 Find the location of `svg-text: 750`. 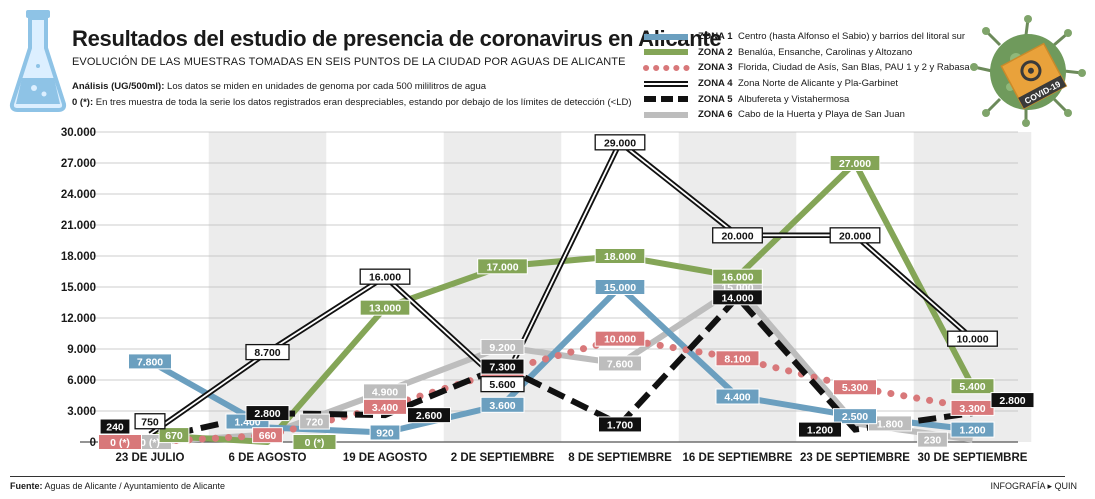

svg-text: 750 is located at coordinates (150, 422).